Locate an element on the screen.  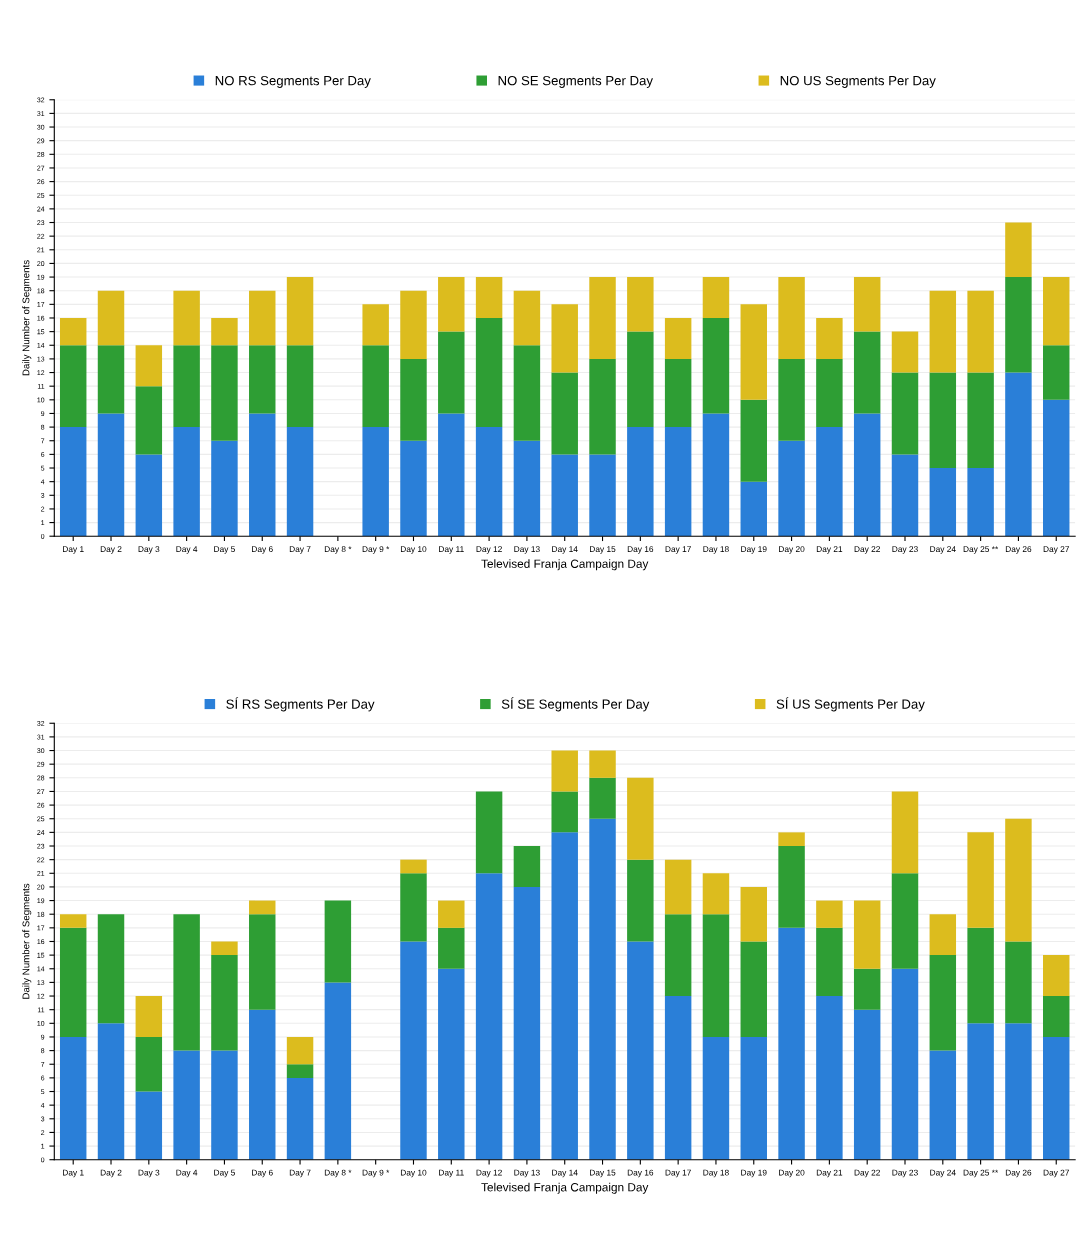
x-tick-label: Day 1 is located at coordinates (73, 1173).